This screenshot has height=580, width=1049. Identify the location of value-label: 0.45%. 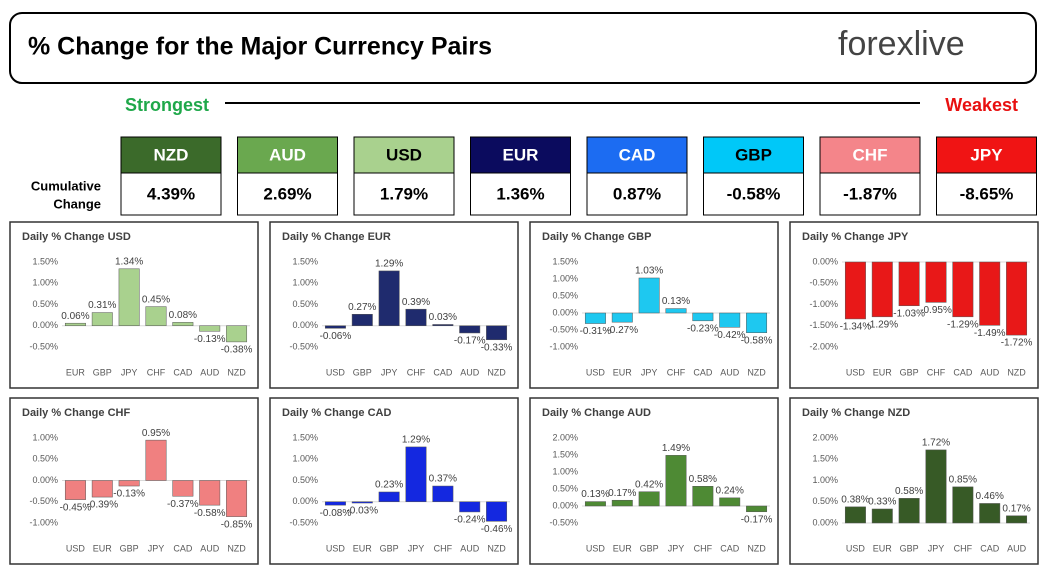
(156, 299).